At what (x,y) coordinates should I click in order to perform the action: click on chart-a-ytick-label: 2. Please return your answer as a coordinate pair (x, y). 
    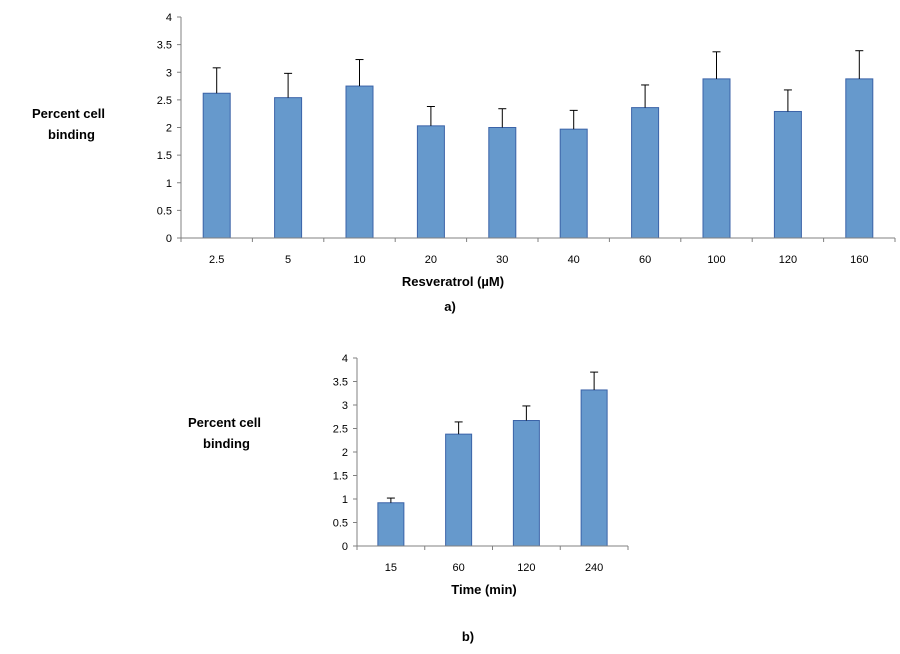
    Looking at the image, I should click on (169, 129).